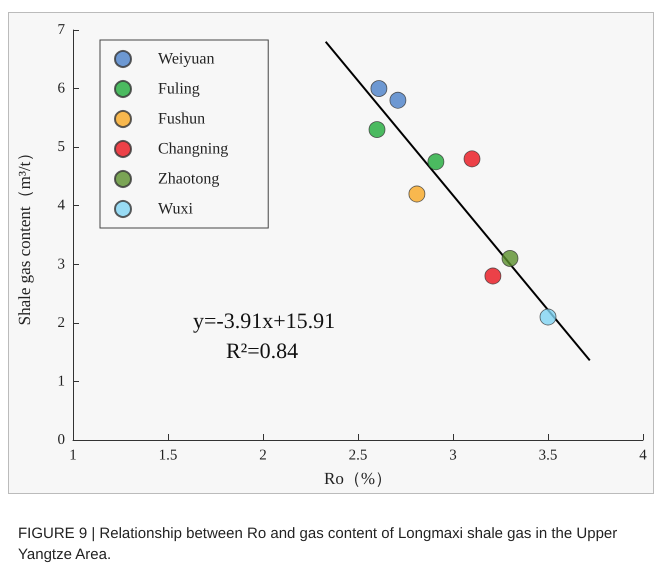 Image resolution: width=654 pixels, height=577 pixels. Describe the element at coordinates (193, 149) in the screenshot. I see `legend-label: Changning` at that location.